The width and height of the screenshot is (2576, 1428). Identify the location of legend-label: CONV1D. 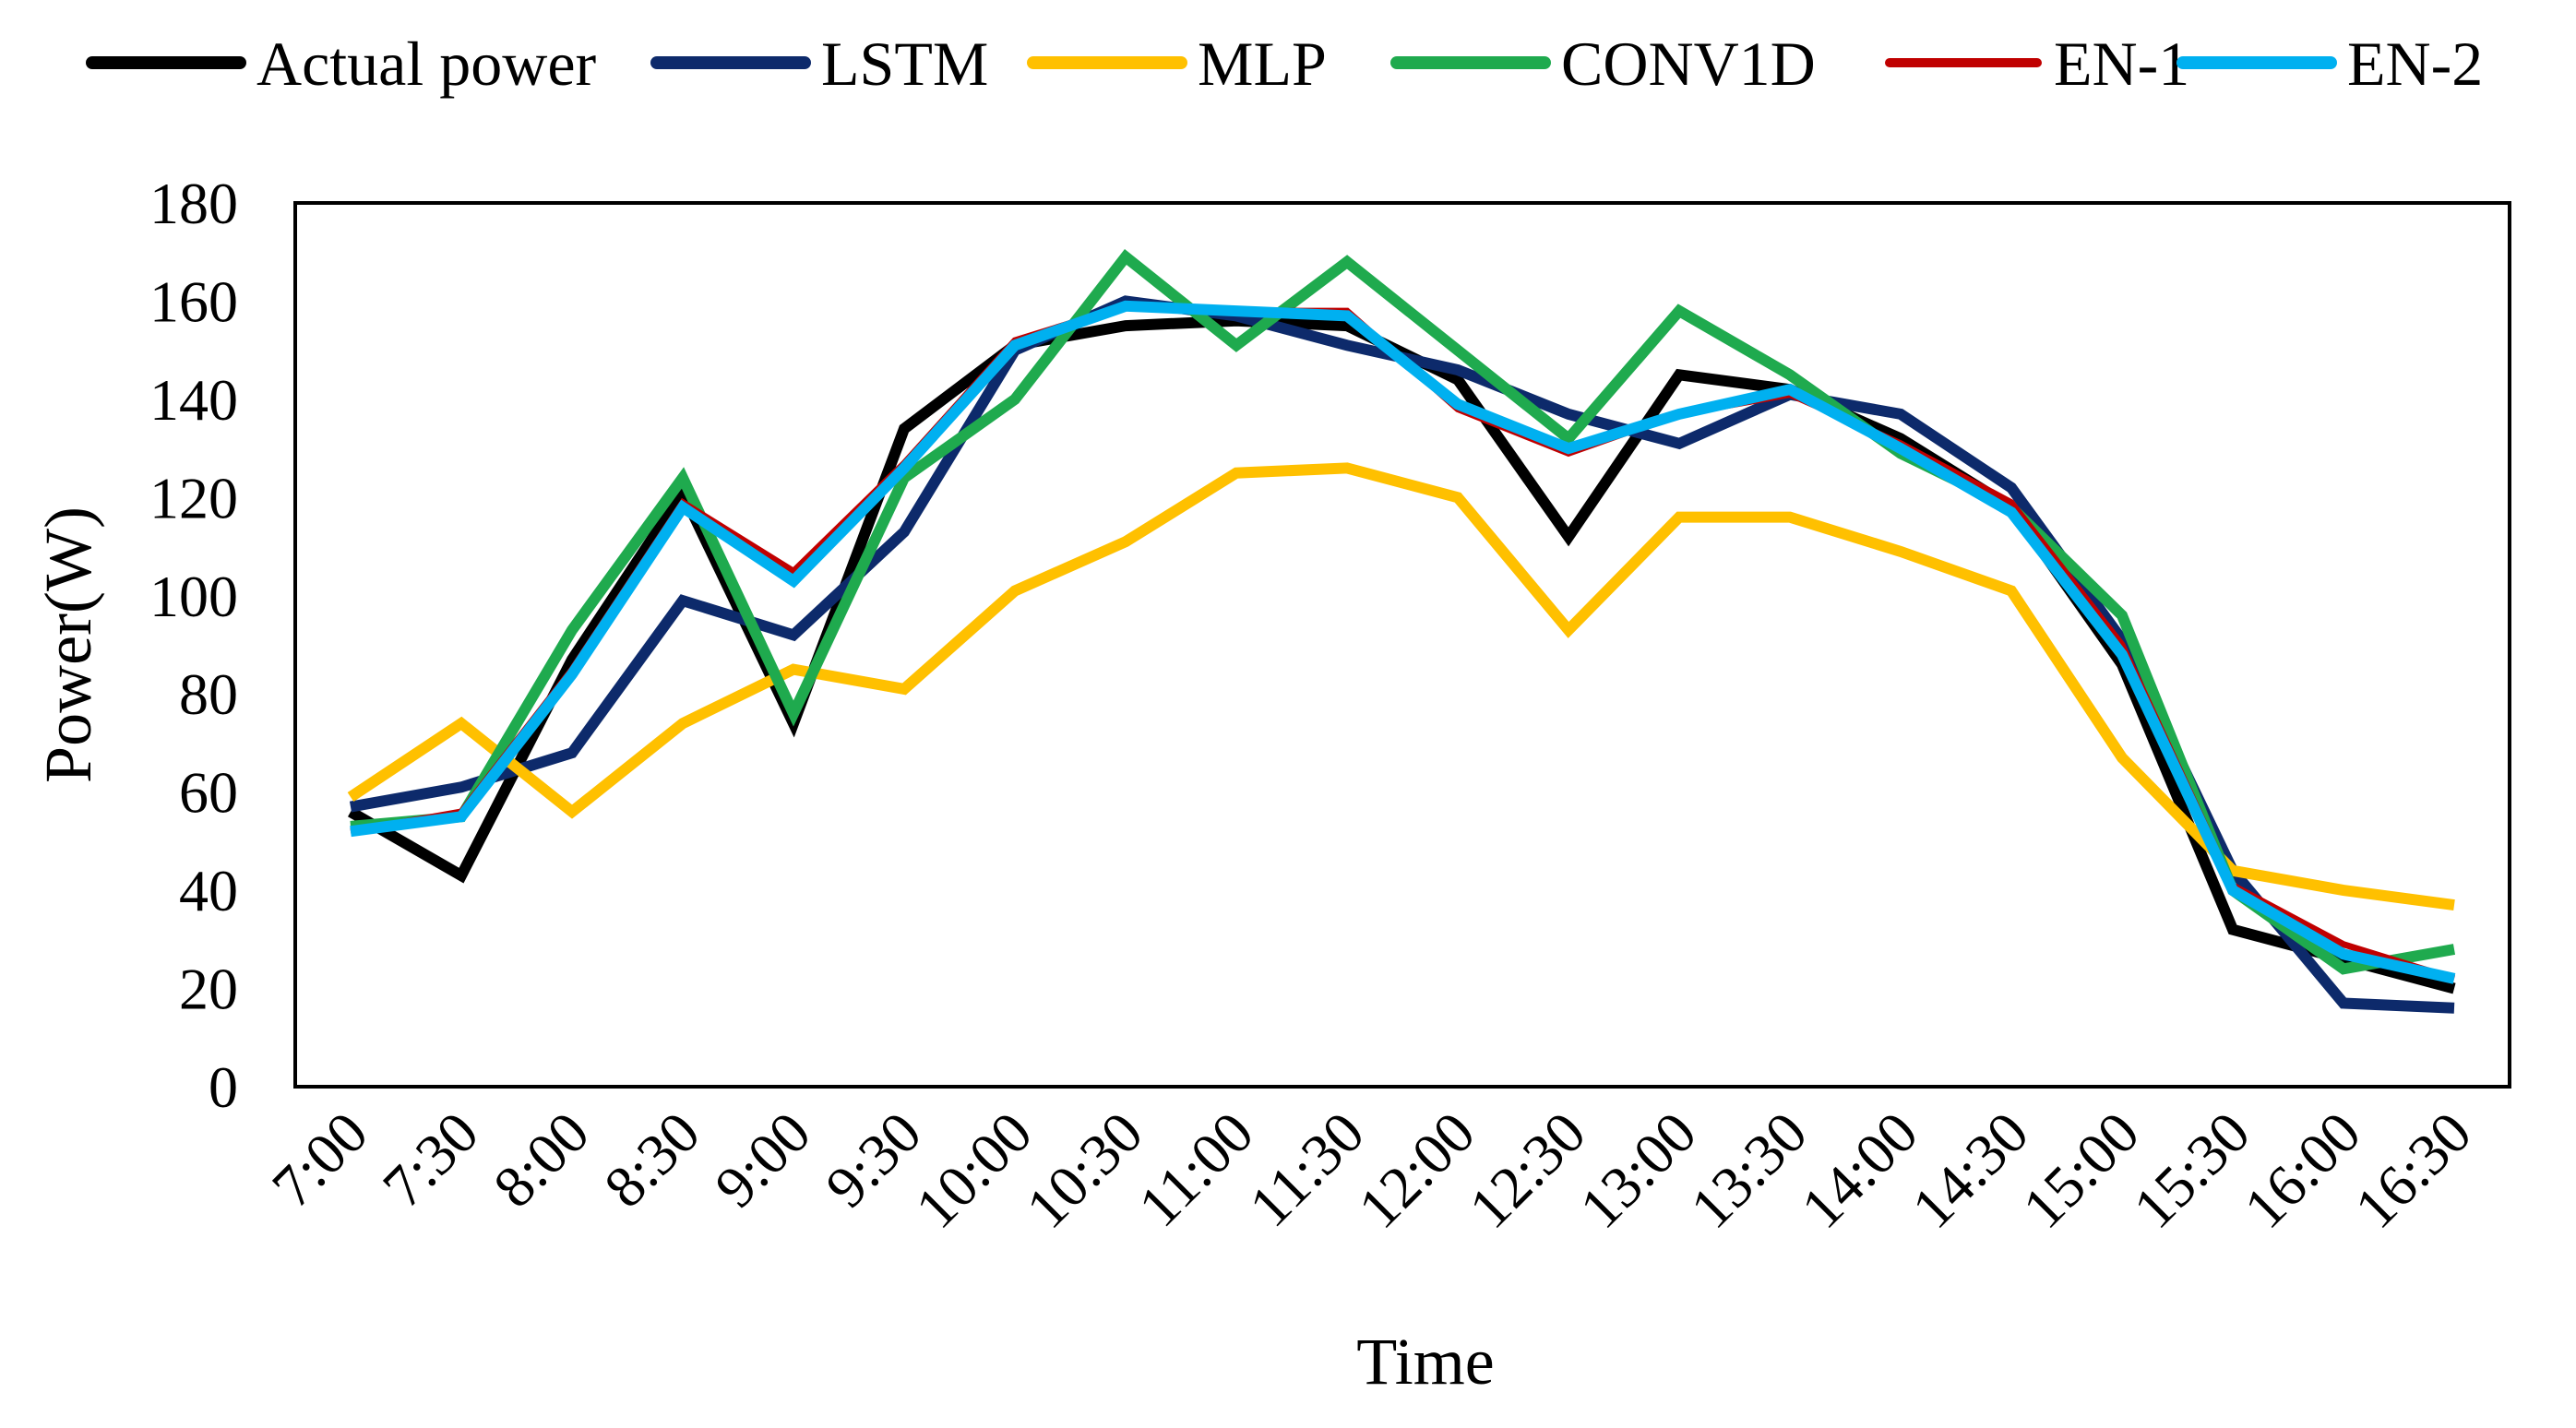
(1688, 64).